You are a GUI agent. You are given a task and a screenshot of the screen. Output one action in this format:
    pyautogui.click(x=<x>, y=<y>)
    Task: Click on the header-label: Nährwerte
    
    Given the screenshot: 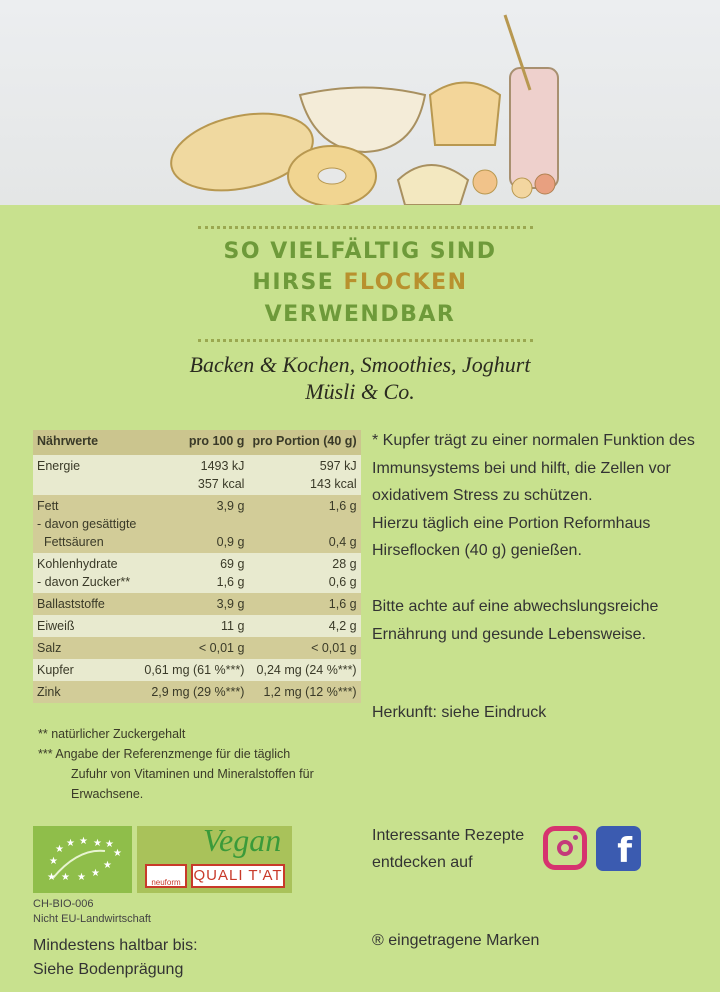 What is the action you would take?
    pyautogui.click(x=87, y=442)
    